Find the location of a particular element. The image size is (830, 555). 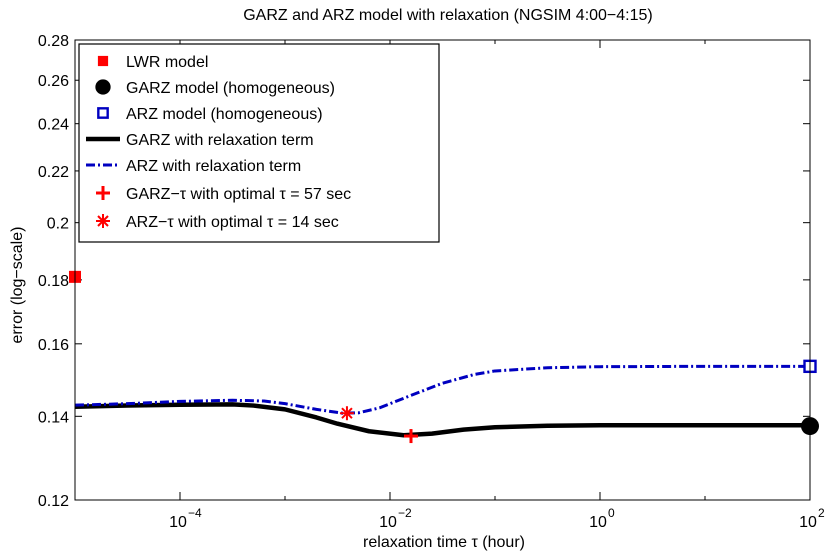

y-tick-label: 0.12 is located at coordinates (53, 501).